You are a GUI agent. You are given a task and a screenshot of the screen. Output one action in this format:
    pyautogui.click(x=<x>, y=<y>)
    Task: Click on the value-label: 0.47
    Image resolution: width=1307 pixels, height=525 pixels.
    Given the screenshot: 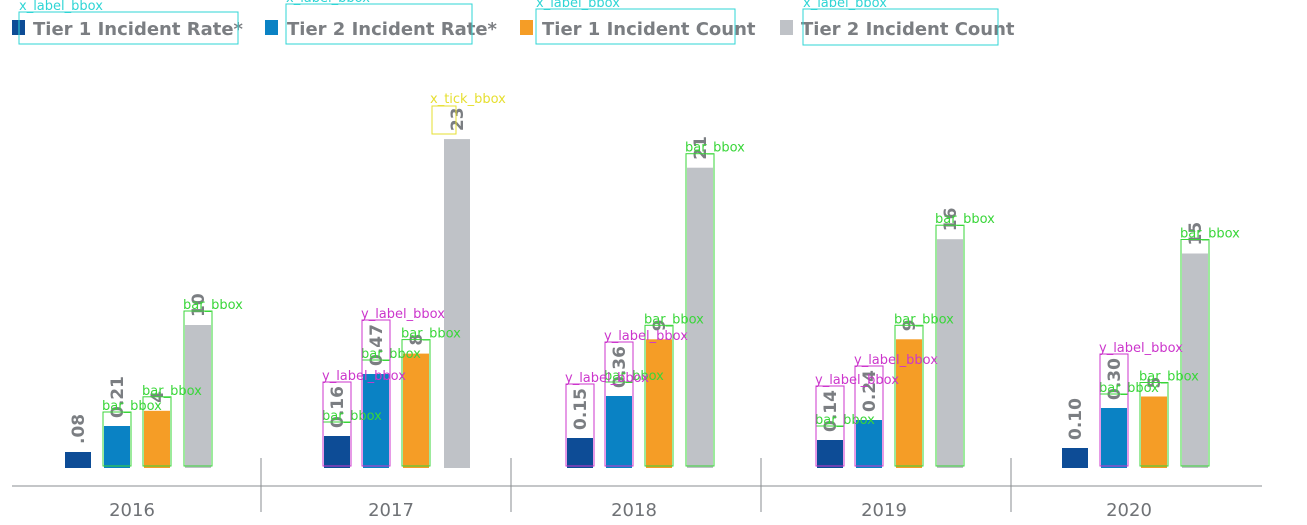 What is the action you would take?
    pyautogui.click(x=377, y=345)
    